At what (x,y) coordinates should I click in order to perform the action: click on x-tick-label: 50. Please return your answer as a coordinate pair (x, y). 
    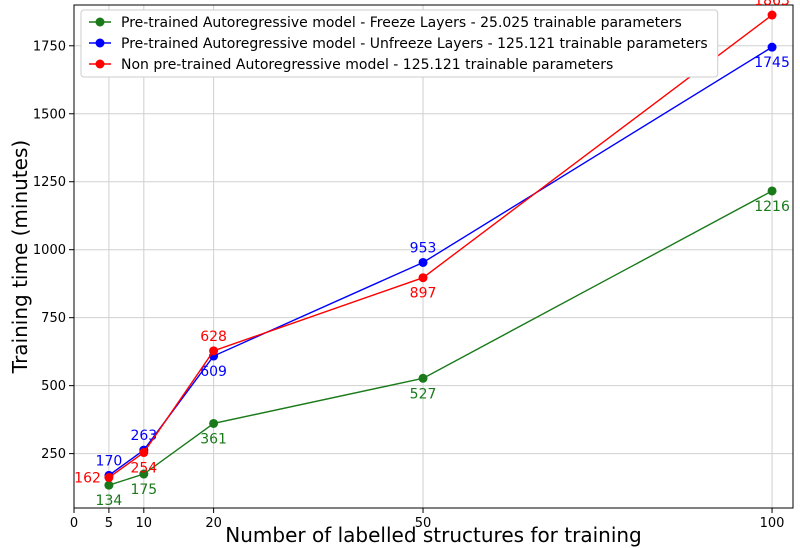
    Looking at the image, I should click on (423, 523).